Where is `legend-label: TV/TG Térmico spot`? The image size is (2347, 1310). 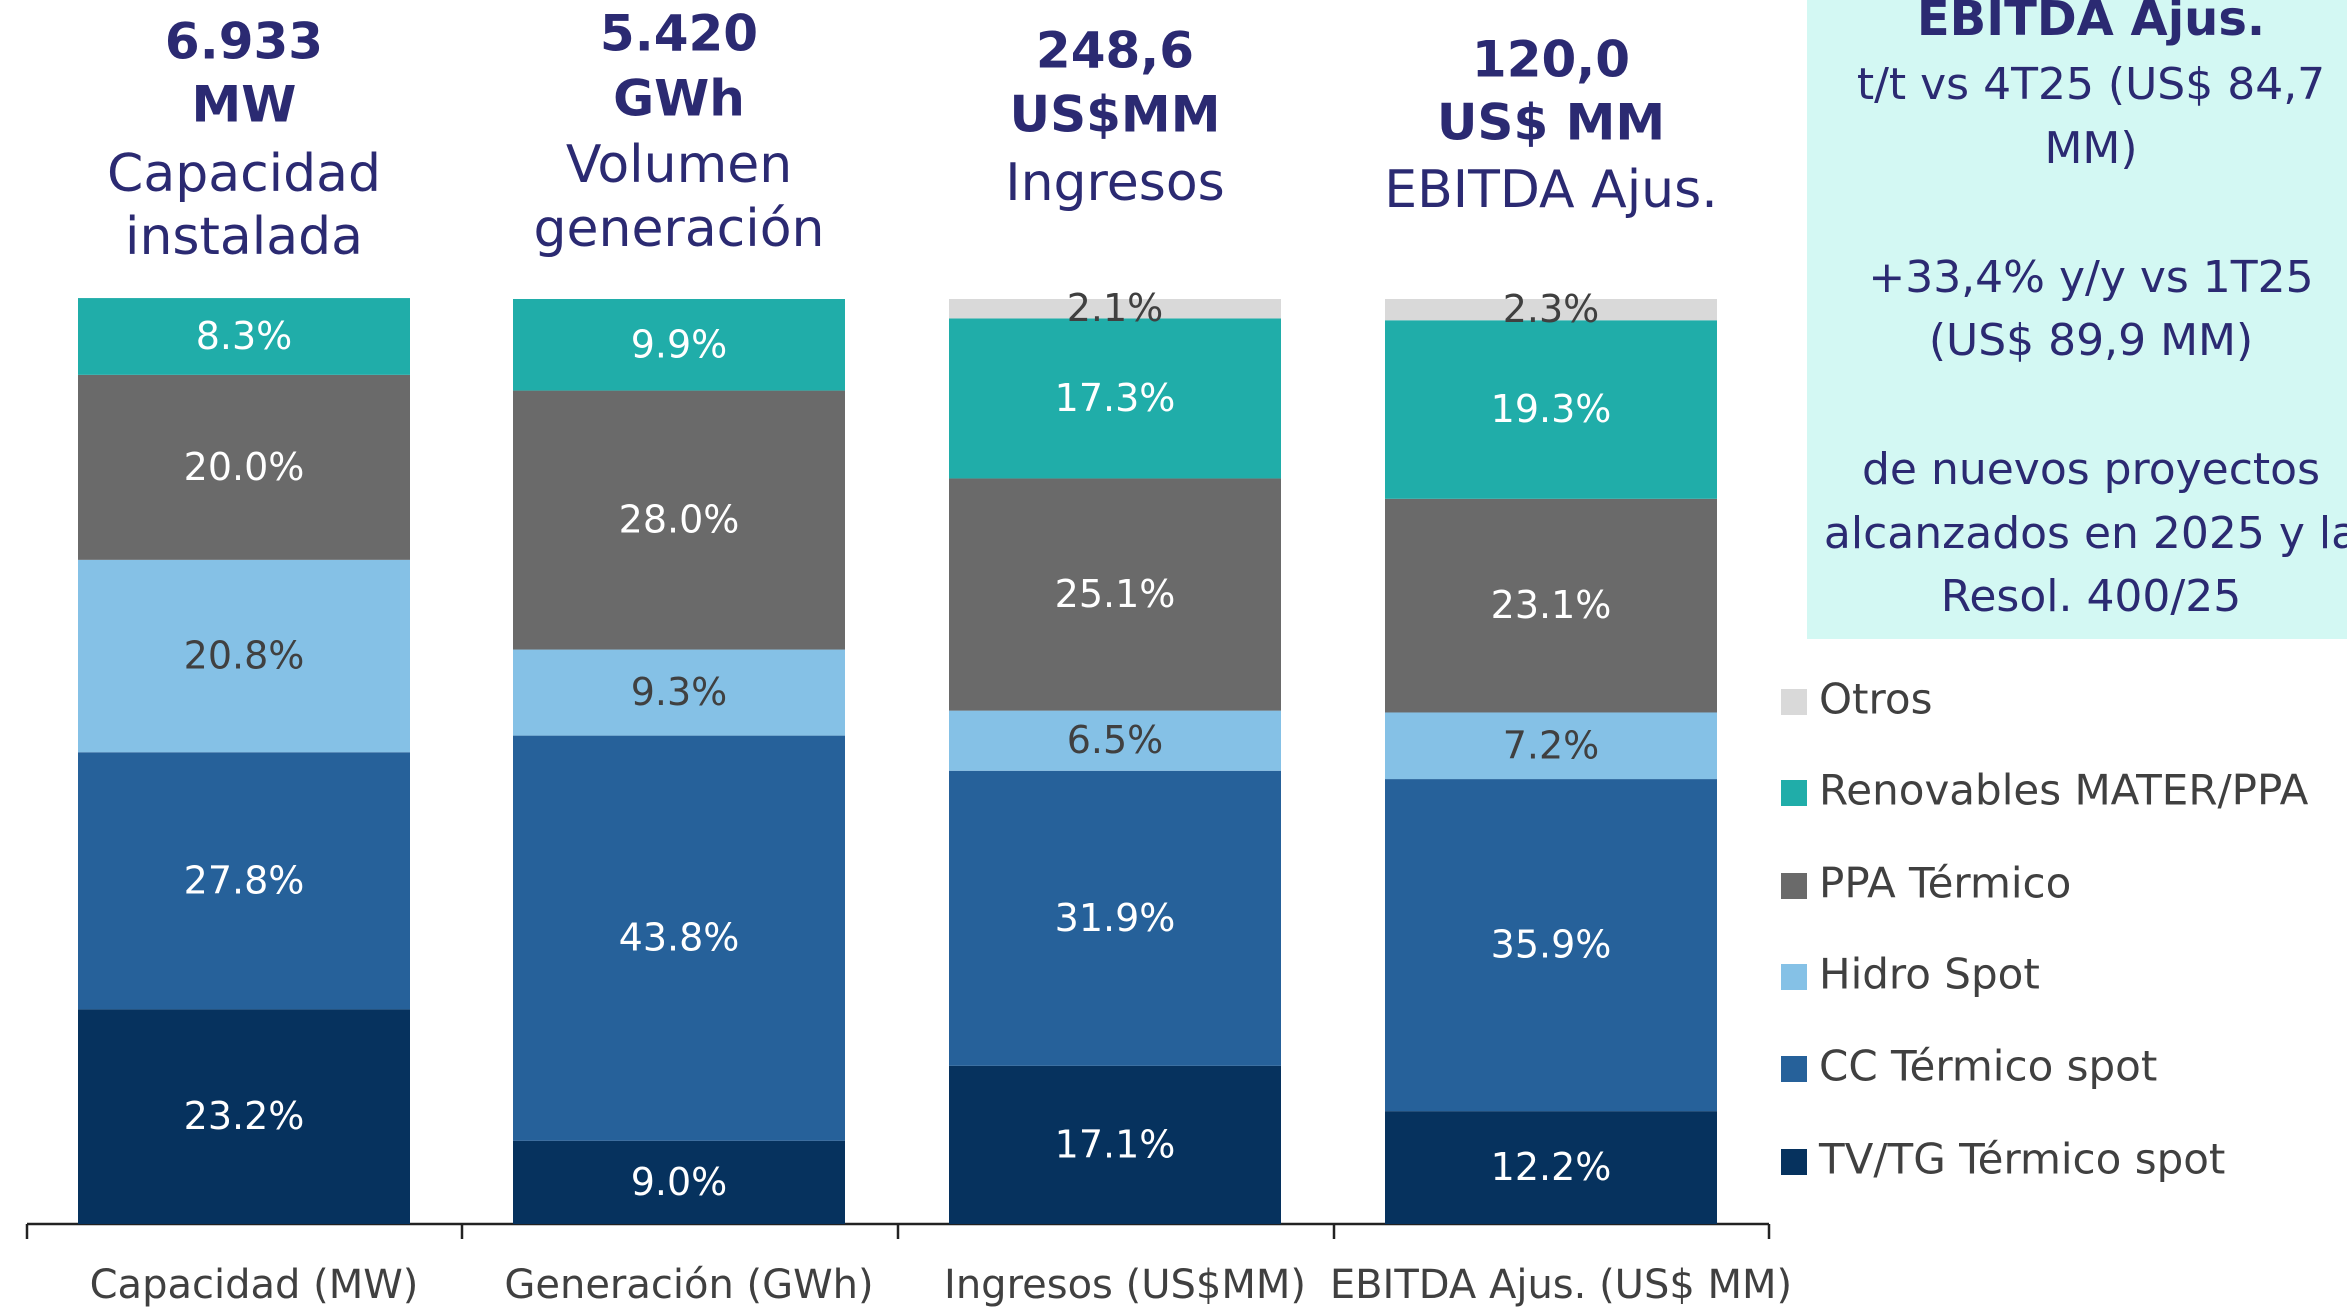 legend-label: TV/TG Térmico spot is located at coordinates (2021, 1159).